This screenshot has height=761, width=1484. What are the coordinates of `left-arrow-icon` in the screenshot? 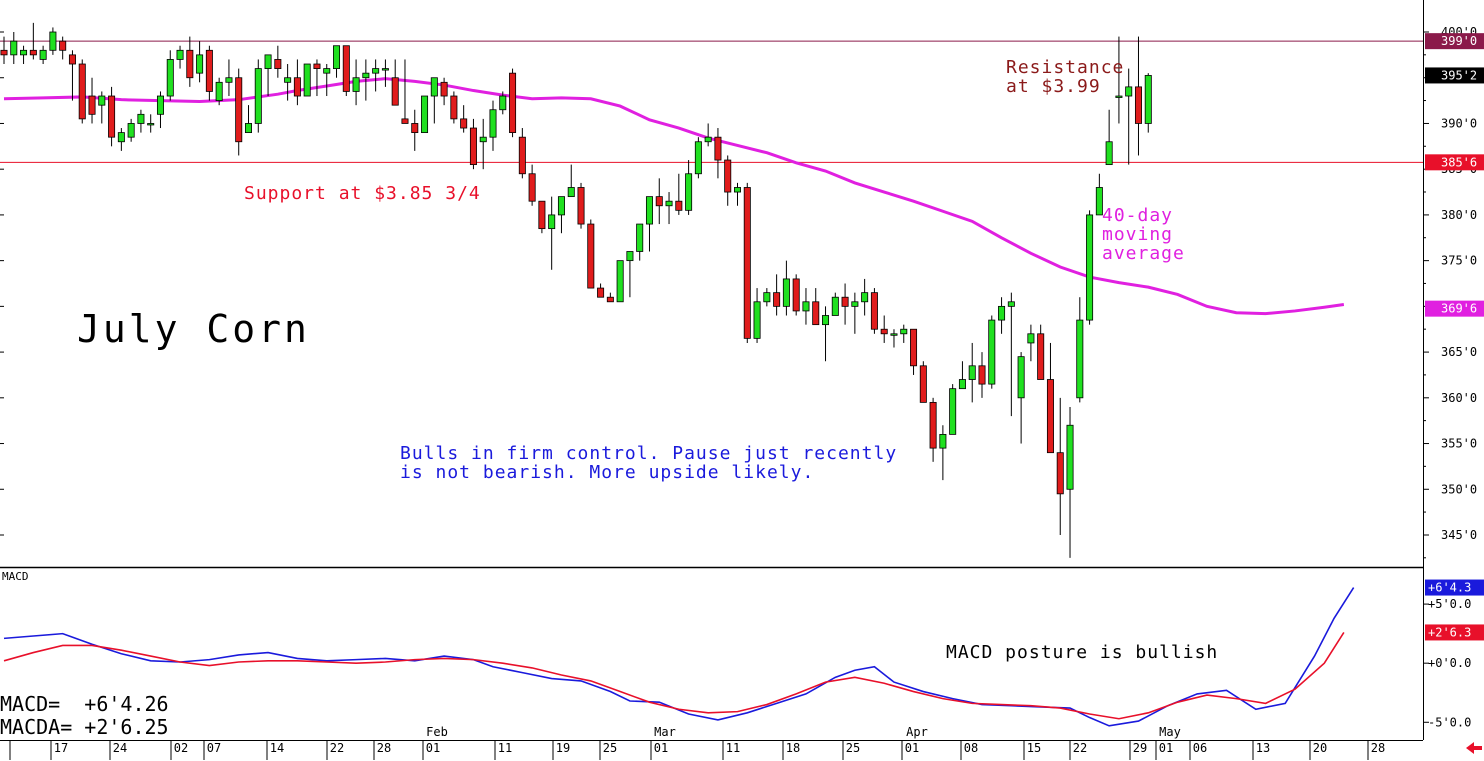 It's located at (1474, 748).